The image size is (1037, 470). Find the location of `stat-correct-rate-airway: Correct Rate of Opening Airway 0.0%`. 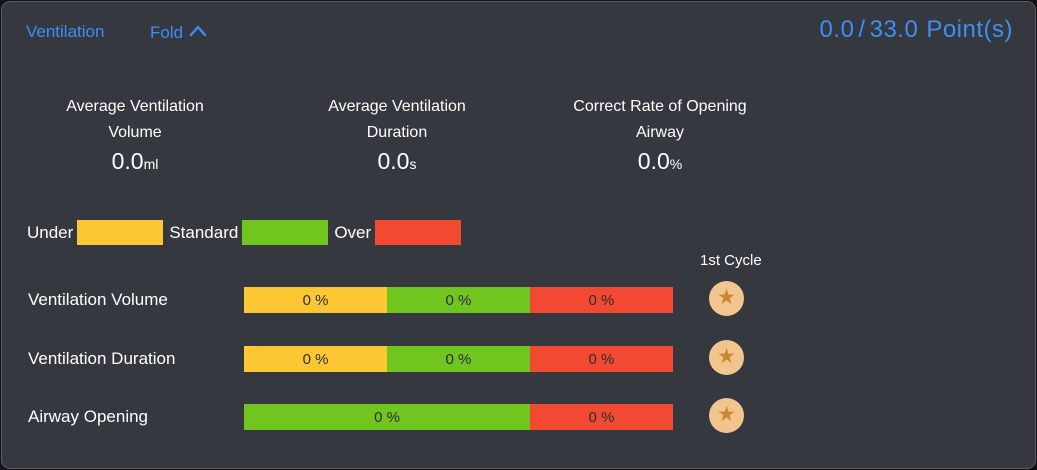

stat-correct-rate-airway: Correct Rate of Opening Airway 0.0% is located at coordinates (660, 134).